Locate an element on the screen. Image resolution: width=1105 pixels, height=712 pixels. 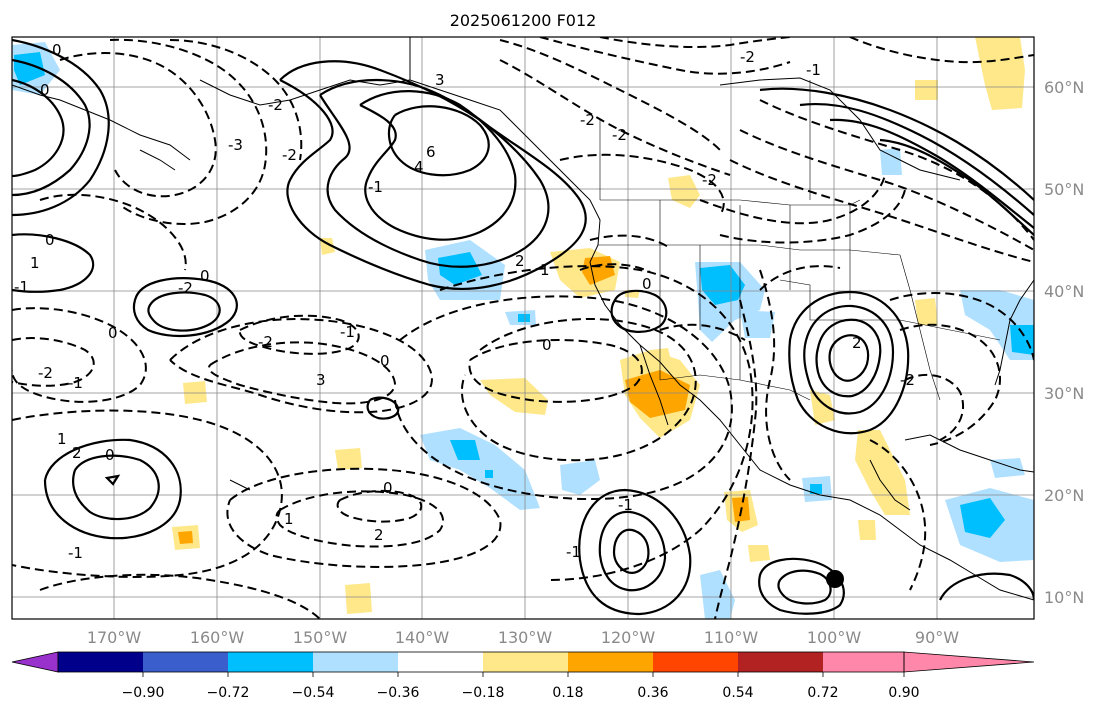
lat-label: 50°N is located at coordinates (1064, 189).